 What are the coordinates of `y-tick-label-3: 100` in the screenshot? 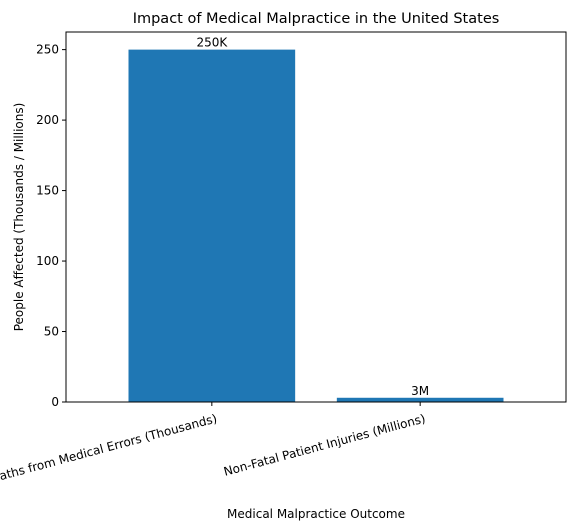 It's located at (47, 261).